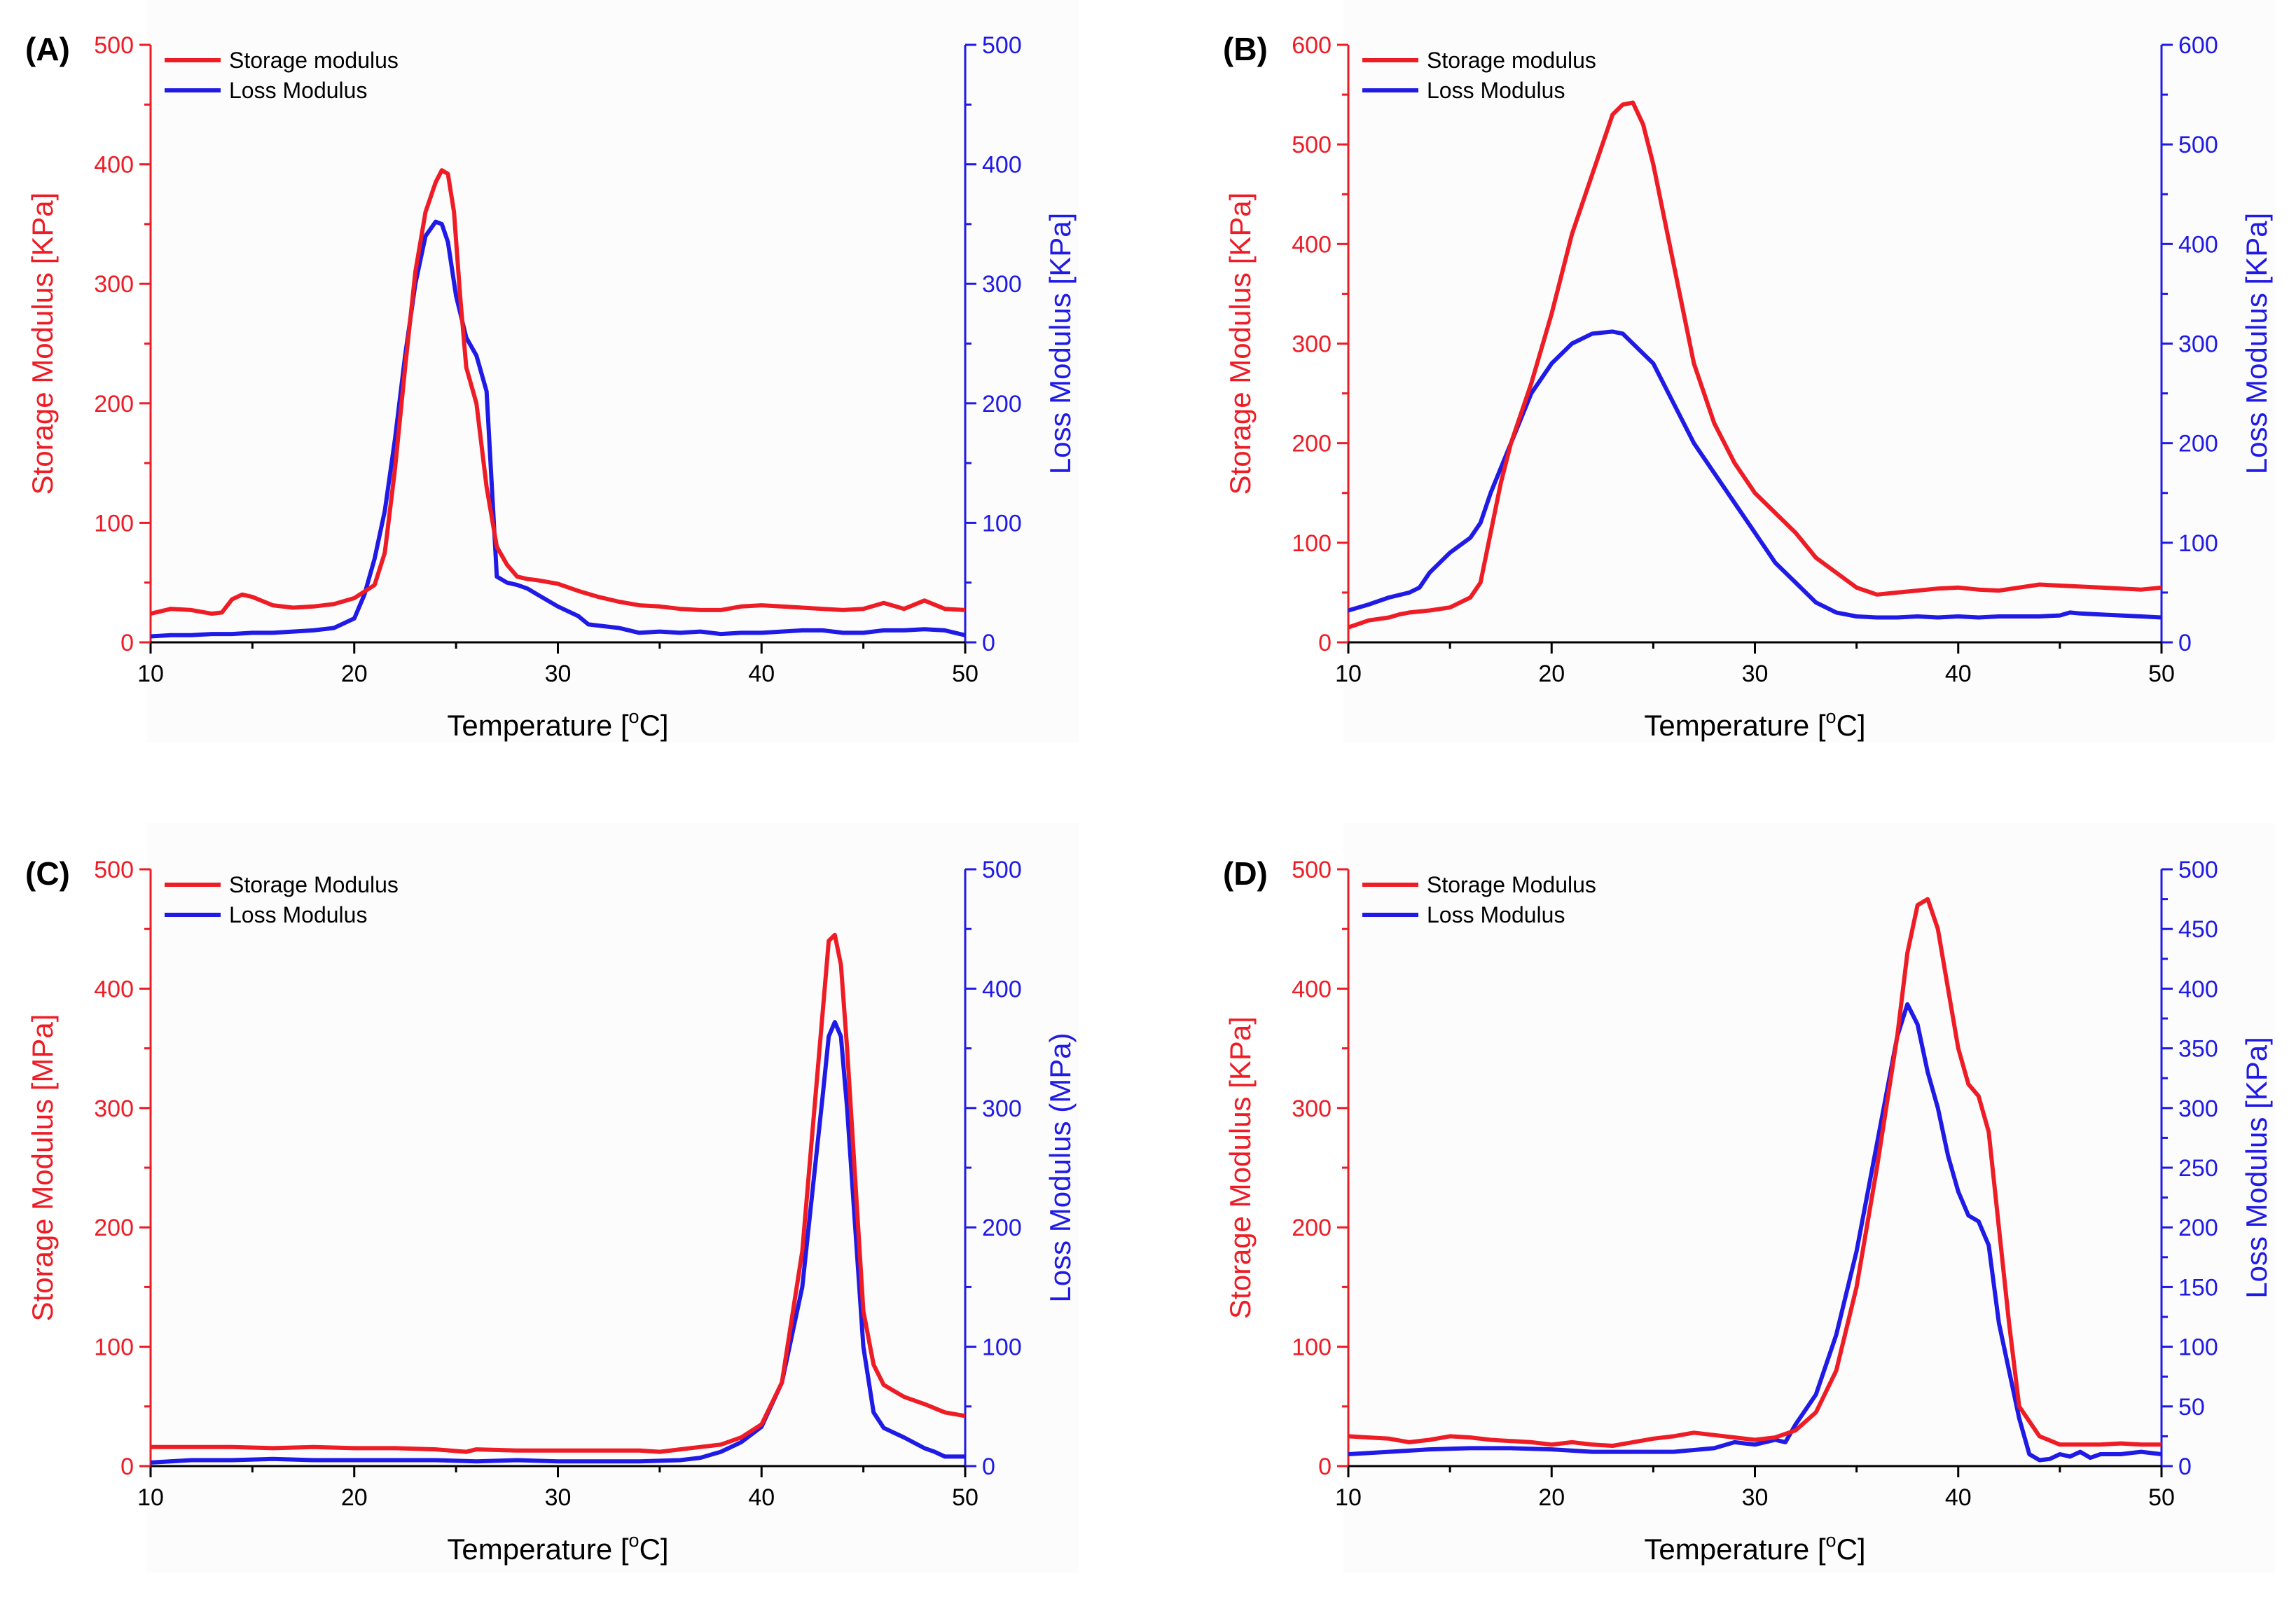 This screenshot has width=2296, height=1602. What do you see at coordinates (2198, 45) in the screenshot?
I see `right-y-tick-label: 600` at bounding box center [2198, 45].